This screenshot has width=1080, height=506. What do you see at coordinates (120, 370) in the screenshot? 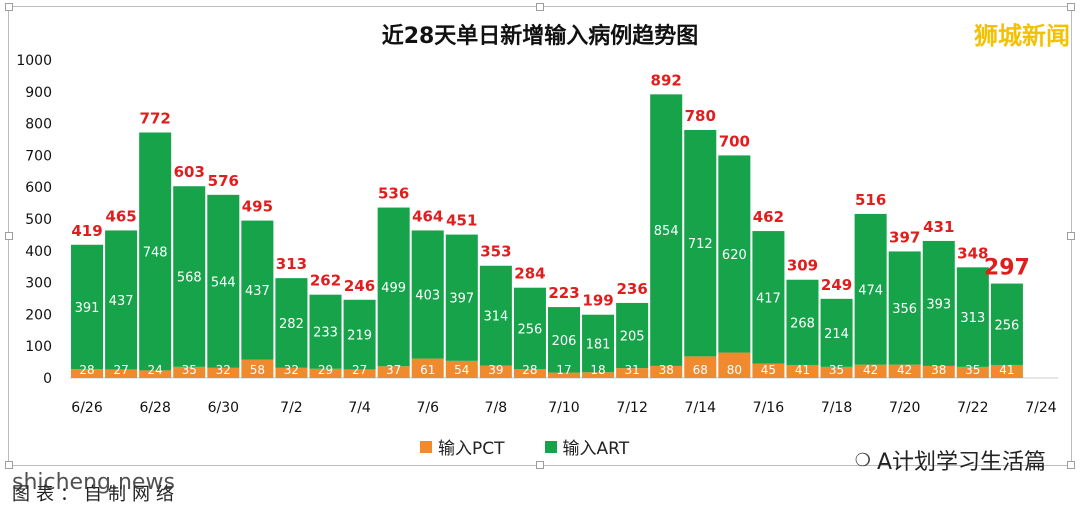
I see `data-label-pct: 27` at bounding box center [120, 370].